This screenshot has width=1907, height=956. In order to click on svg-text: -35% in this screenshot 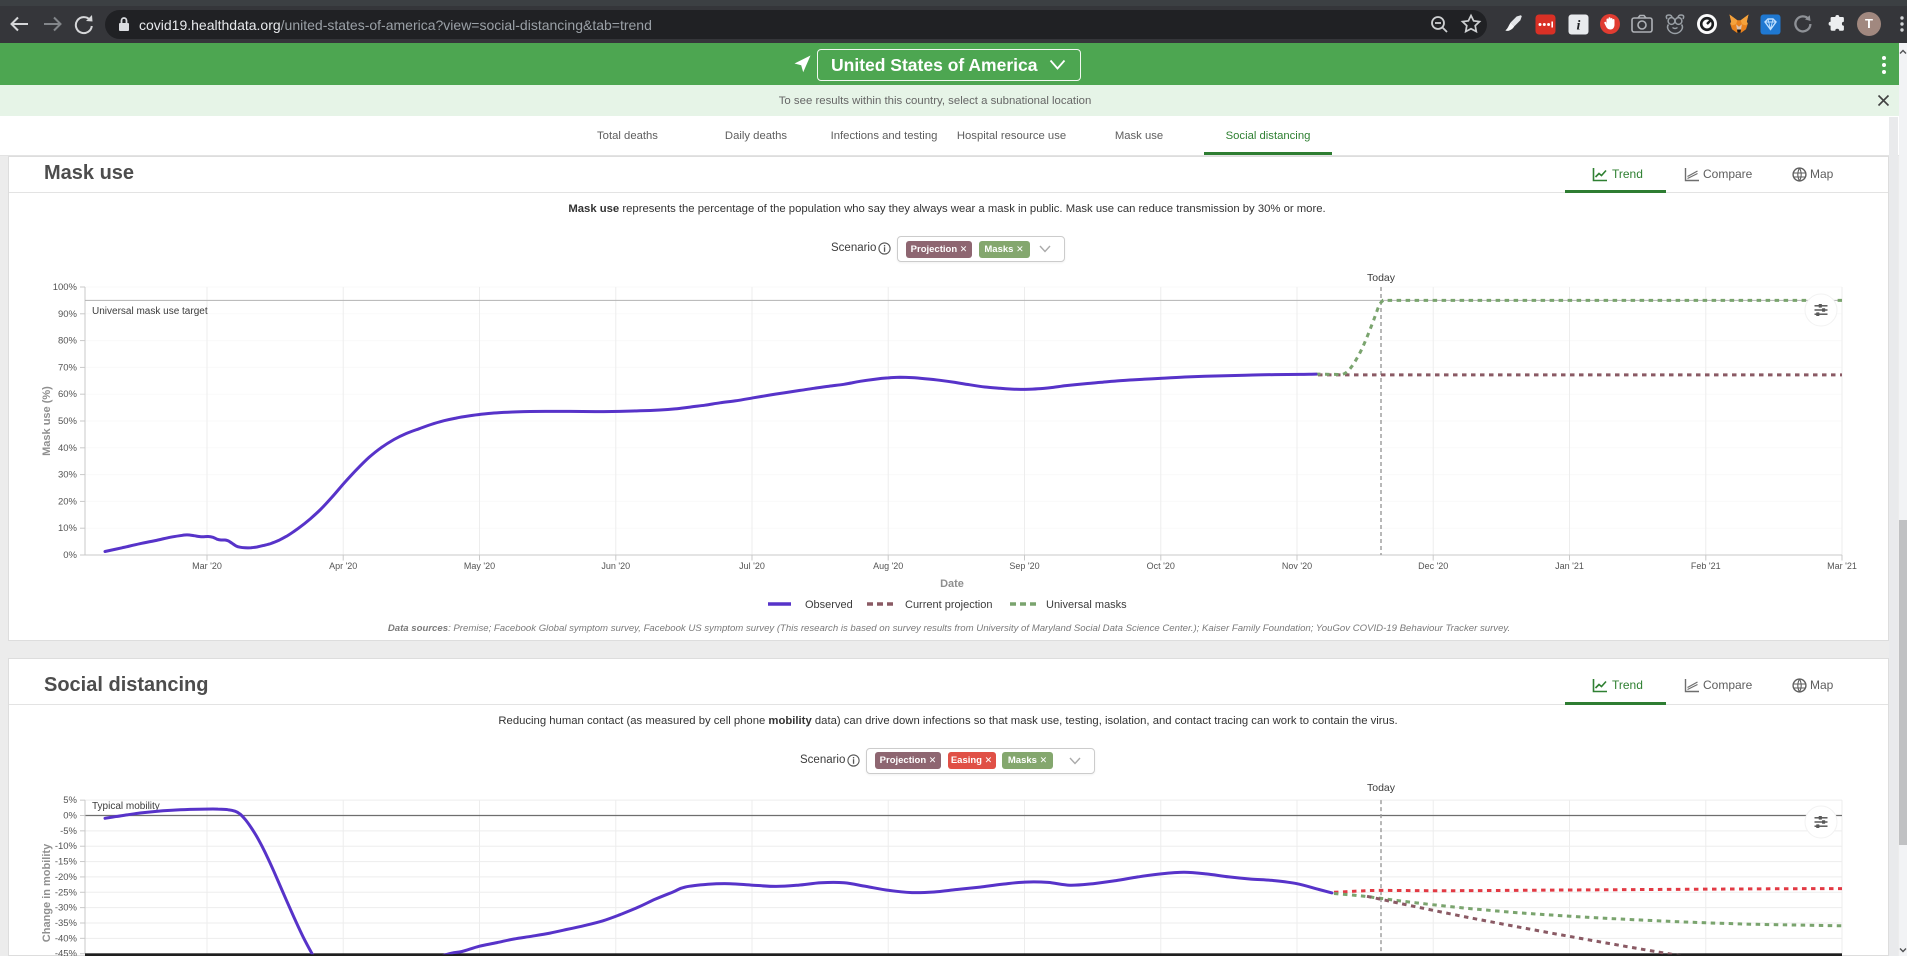, I will do `click(66, 923)`.